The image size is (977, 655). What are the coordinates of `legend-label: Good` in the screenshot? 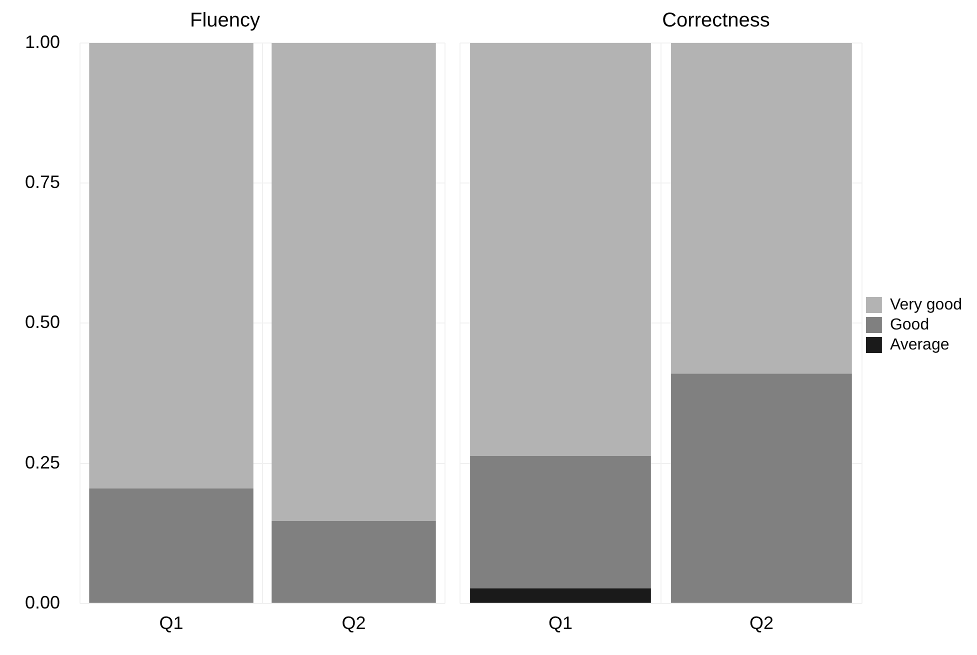 It's located at (910, 325).